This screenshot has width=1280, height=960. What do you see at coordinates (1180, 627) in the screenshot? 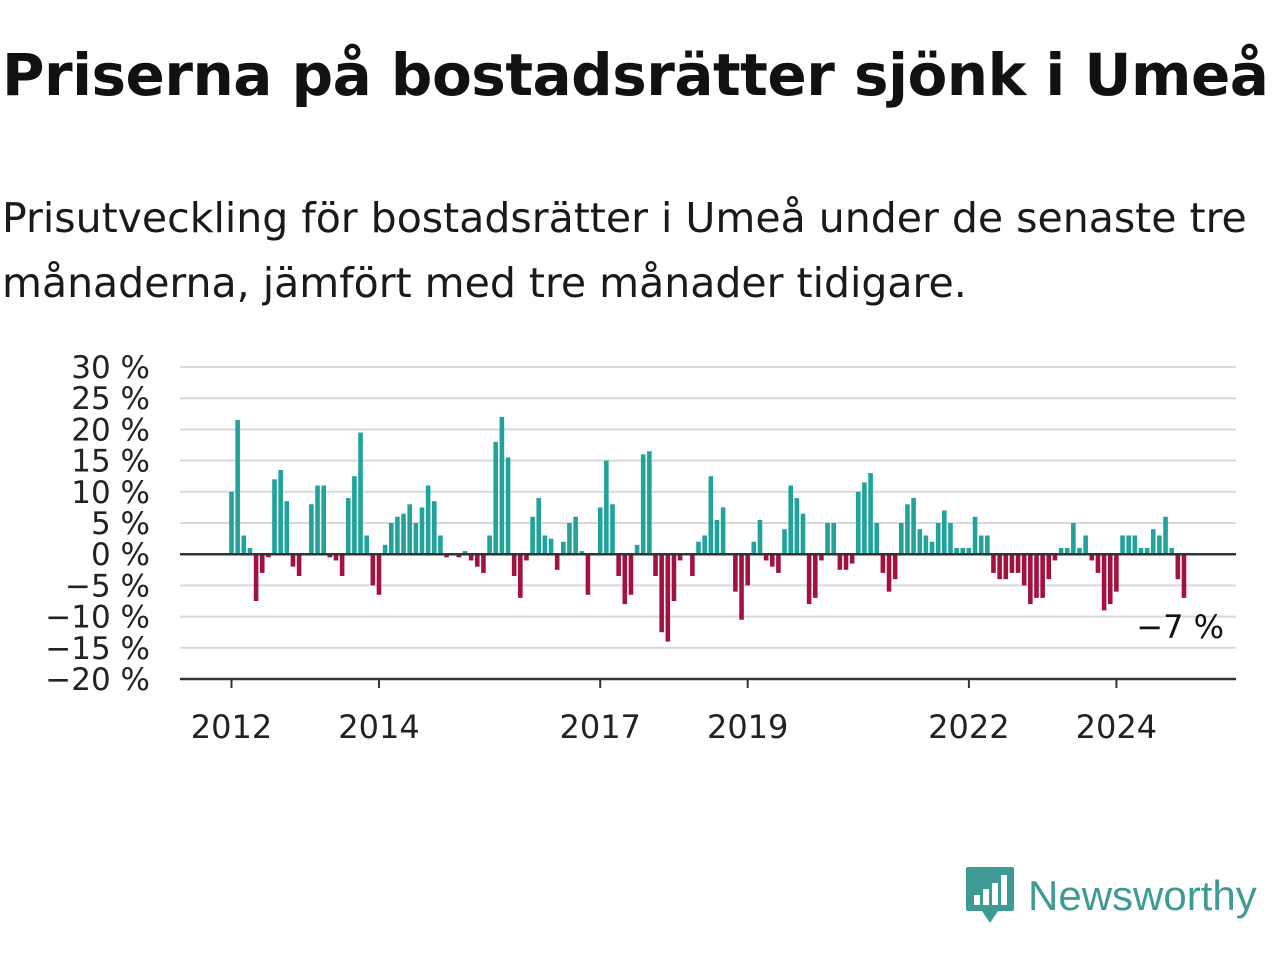
I see `last-value-label: −7 %` at bounding box center [1180, 627].